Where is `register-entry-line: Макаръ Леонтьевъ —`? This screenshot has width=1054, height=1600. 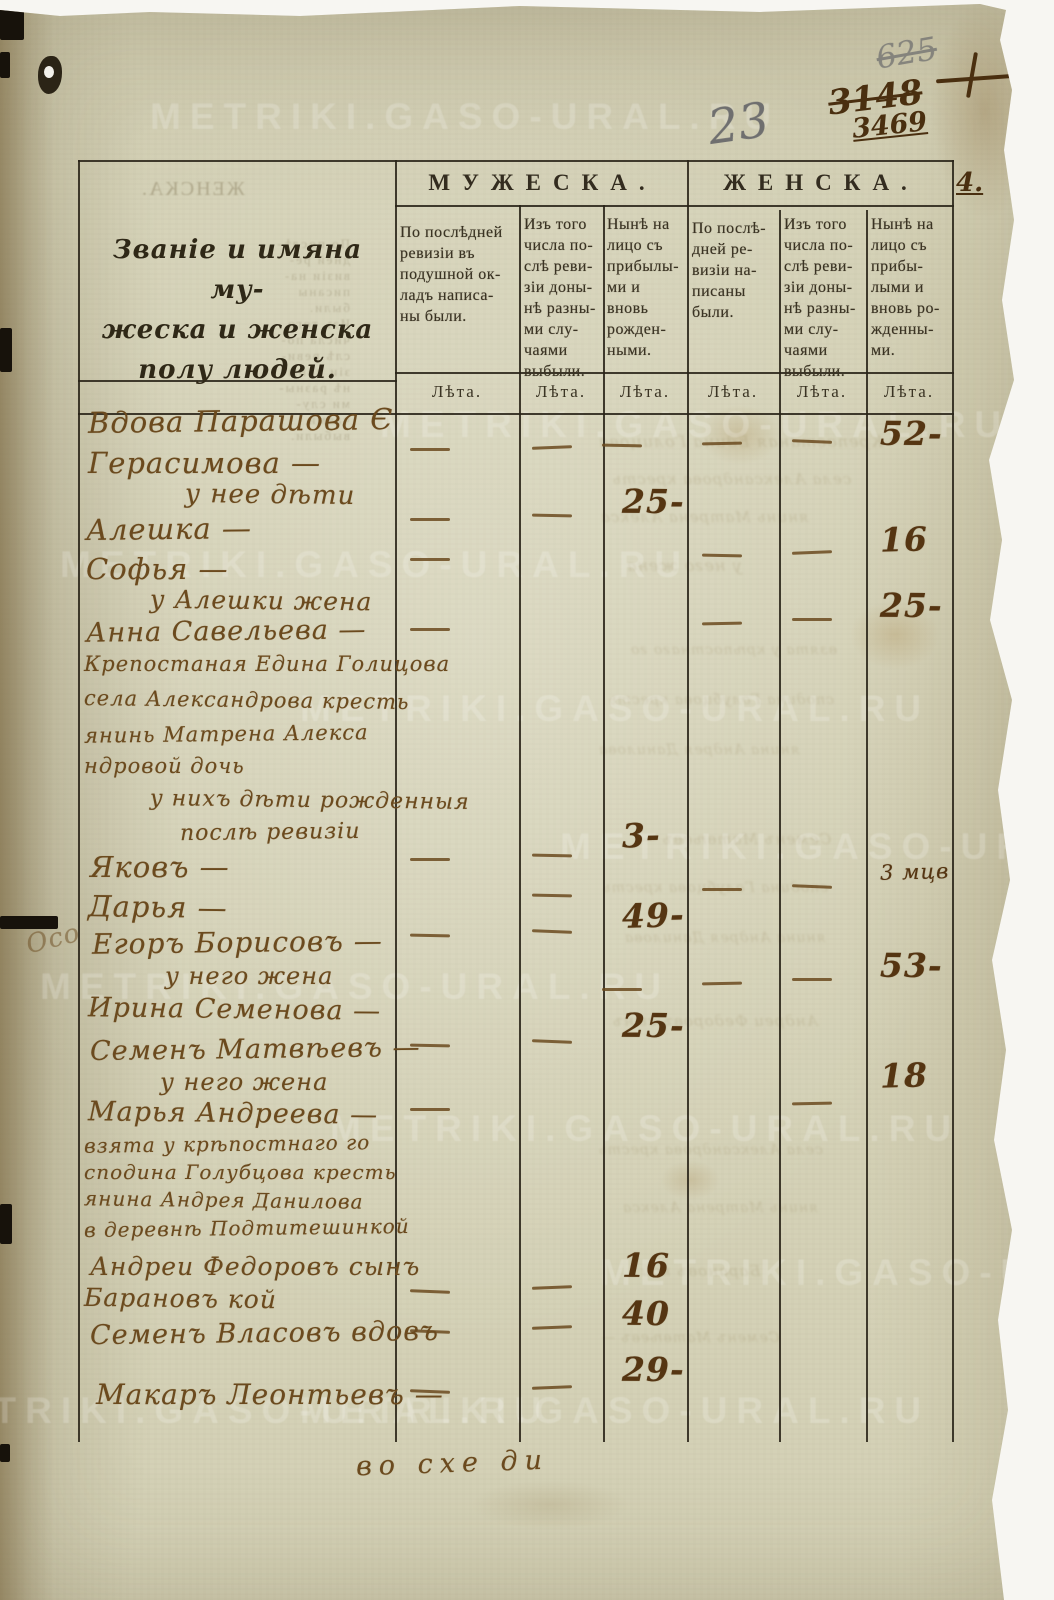 register-entry-line: Макаръ Леонтьевъ — is located at coordinates (270, 1394).